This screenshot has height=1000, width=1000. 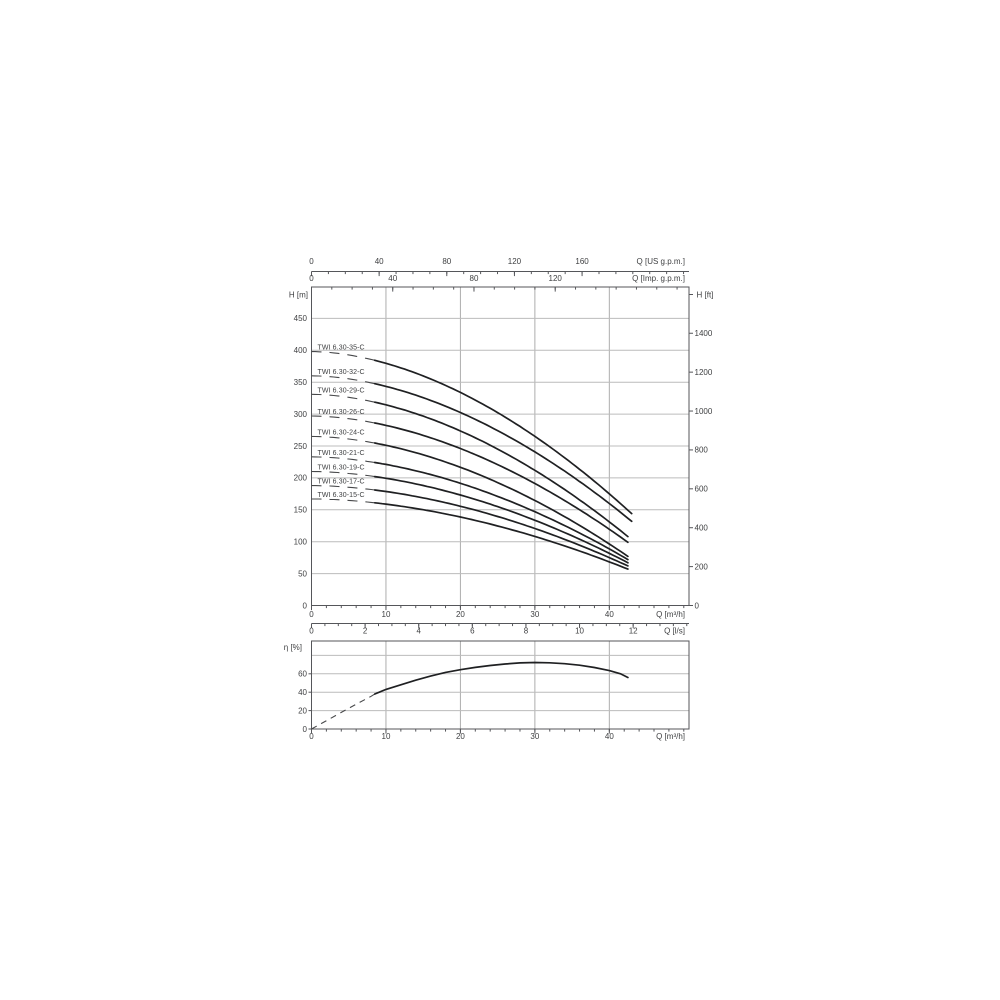 What do you see at coordinates (341, 372) in the screenshot?
I see `curve-label: TWI 6.30-32-C` at bounding box center [341, 372].